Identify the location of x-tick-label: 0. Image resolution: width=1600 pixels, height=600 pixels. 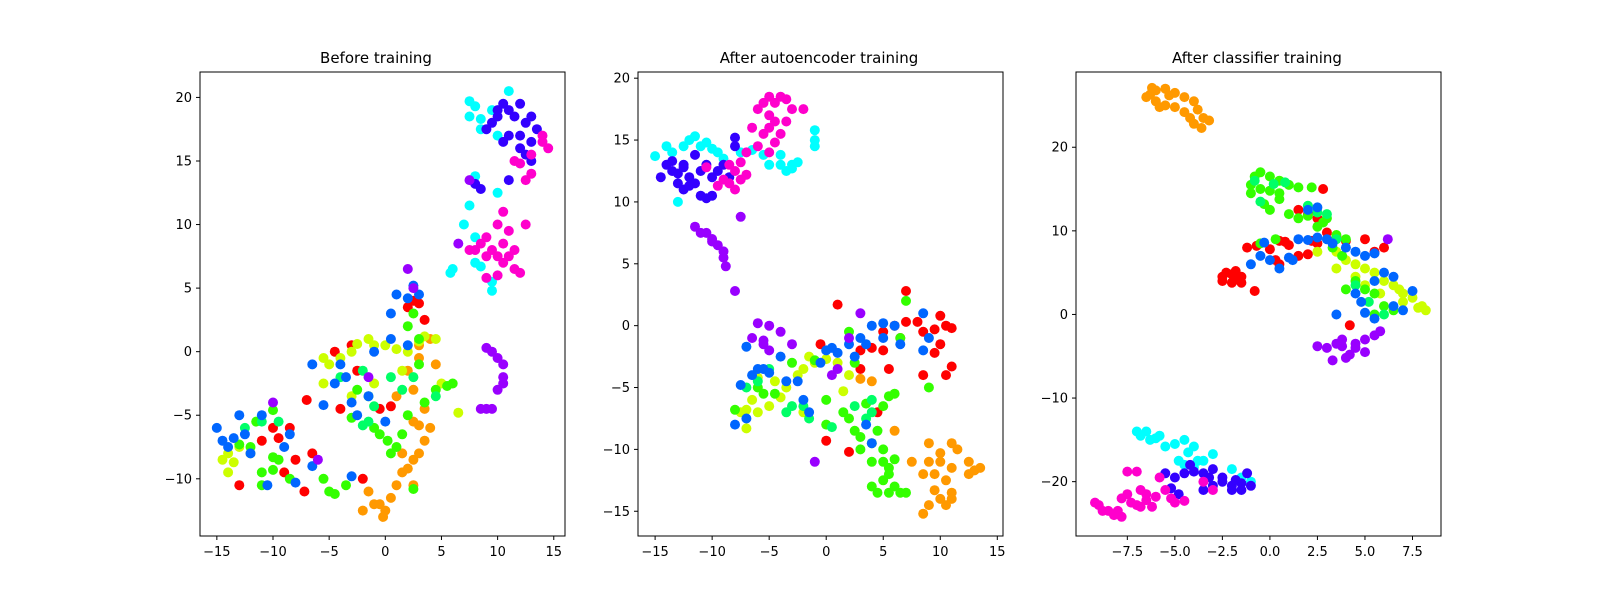
(826, 552).